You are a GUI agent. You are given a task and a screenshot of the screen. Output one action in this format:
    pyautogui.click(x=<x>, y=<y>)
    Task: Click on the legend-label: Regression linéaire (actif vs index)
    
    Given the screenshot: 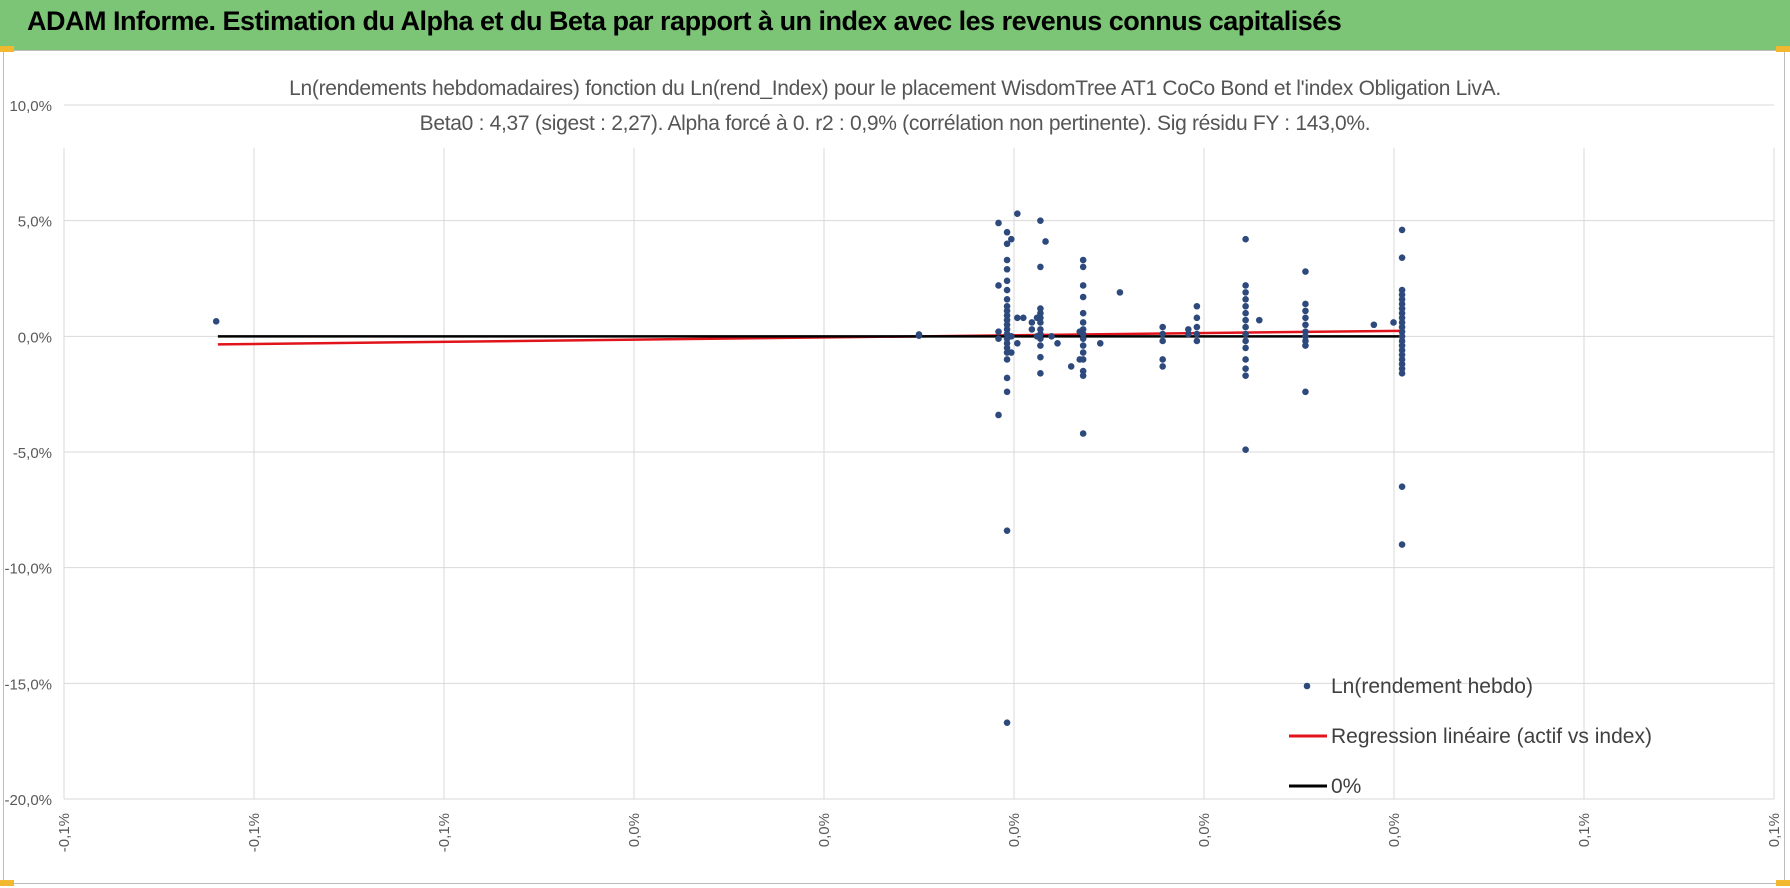 What is the action you would take?
    pyautogui.click(x=1491, y=736)
    